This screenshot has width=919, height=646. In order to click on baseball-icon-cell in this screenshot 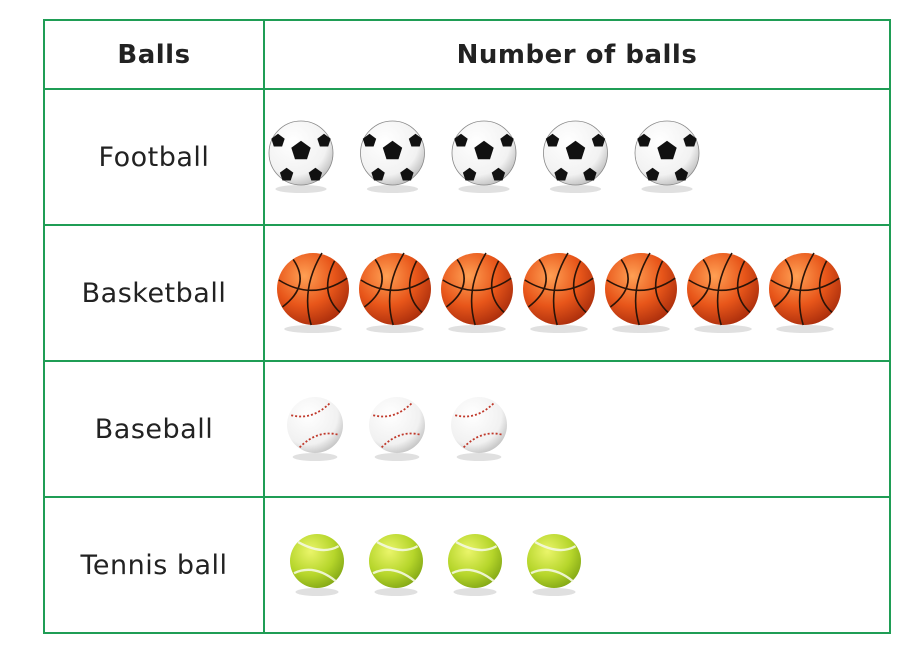, I will do `click(577, 429)`.